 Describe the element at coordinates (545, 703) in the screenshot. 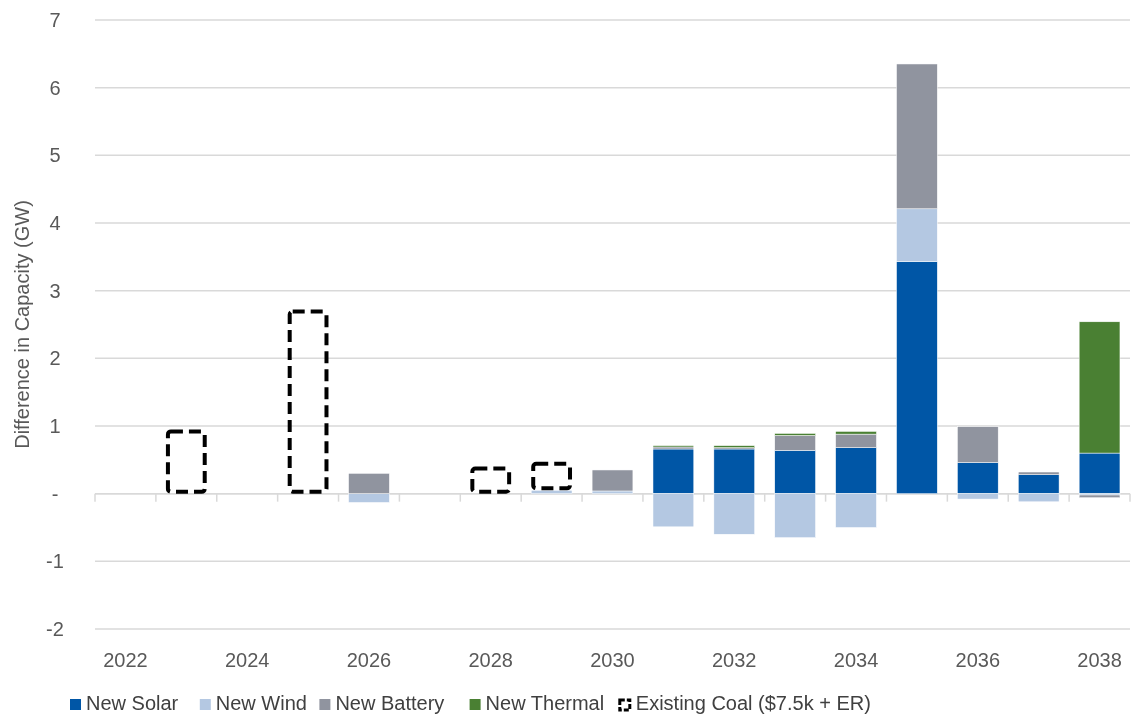

I see `legend-label: New Thermal` at that location.